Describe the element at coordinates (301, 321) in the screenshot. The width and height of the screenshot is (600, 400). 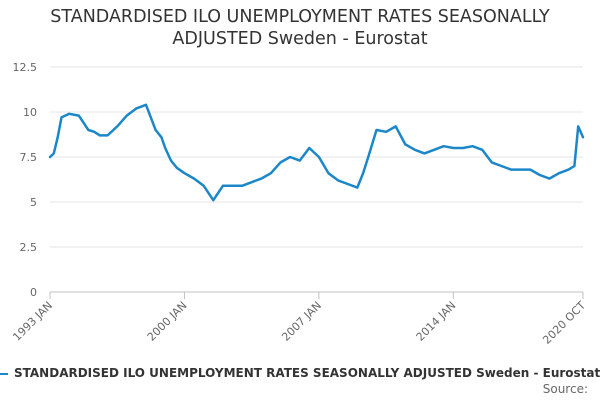
I see `x-tick-label: 2007 JAN` at that location.